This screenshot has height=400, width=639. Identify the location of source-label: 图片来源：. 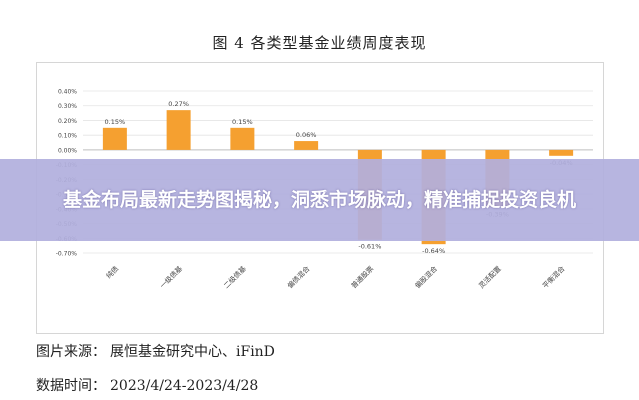
(71, 352).